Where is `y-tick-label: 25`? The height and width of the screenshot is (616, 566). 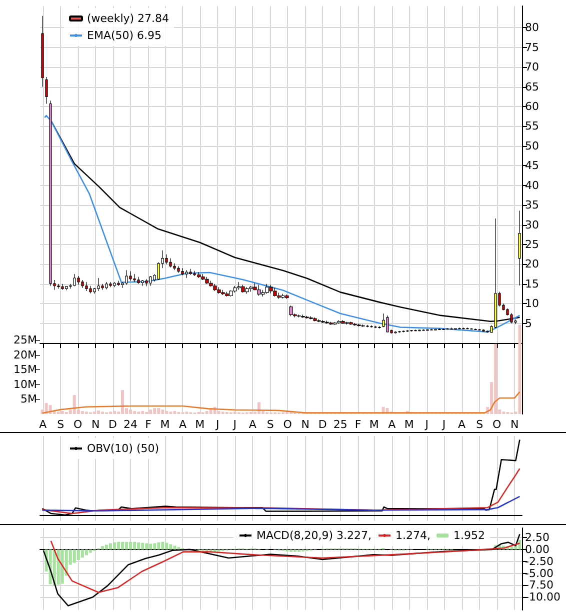 y-tick-label: 25 is located at coordinates (532, 244).